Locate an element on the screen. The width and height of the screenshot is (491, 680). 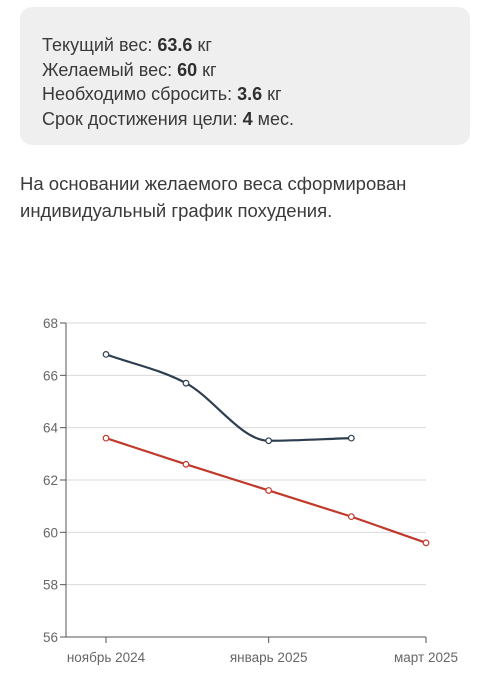
y-tick-label: 68 is located at coordinates (50, 323).